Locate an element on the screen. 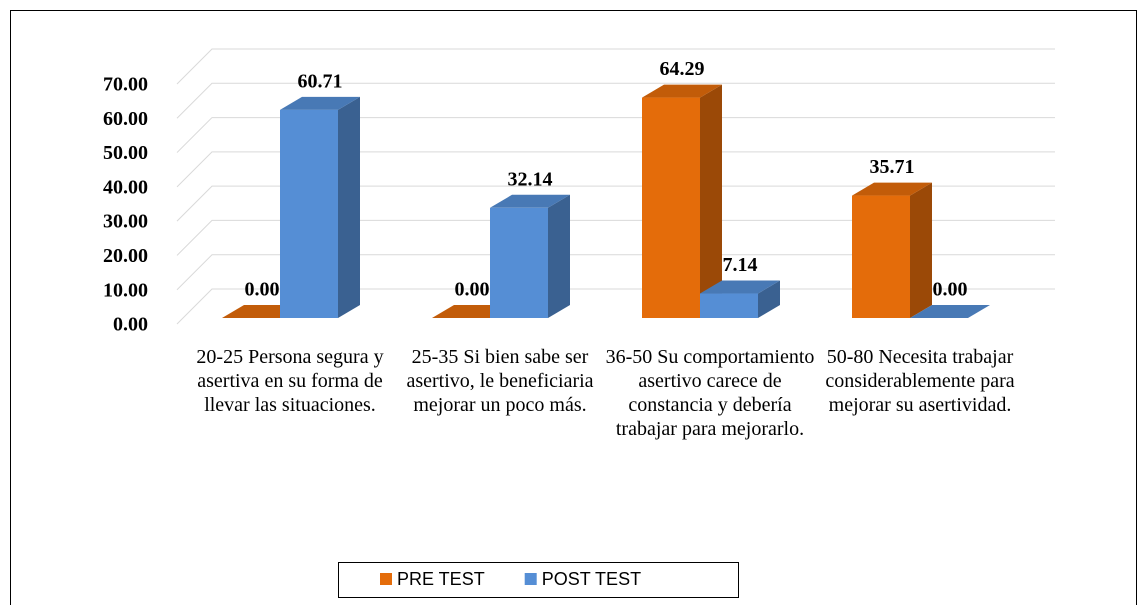 Image resolution: width=1147 pixels, height=605 pixels. y-tick-label: 30.00 is located at coordinates (125, 222).